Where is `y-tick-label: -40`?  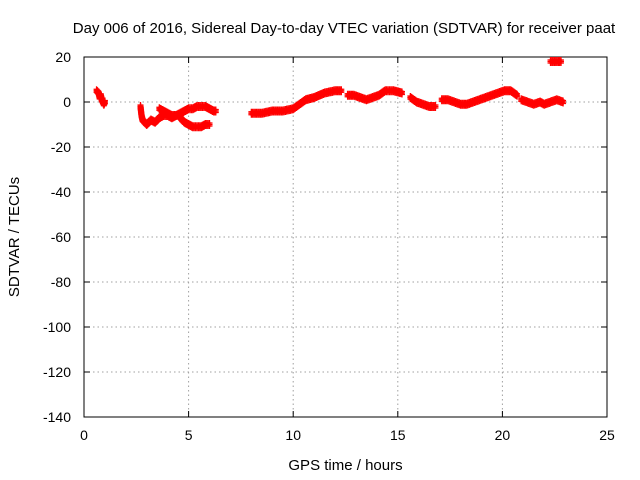
y-tick-label: -40 is located at coordinates (61, 192).